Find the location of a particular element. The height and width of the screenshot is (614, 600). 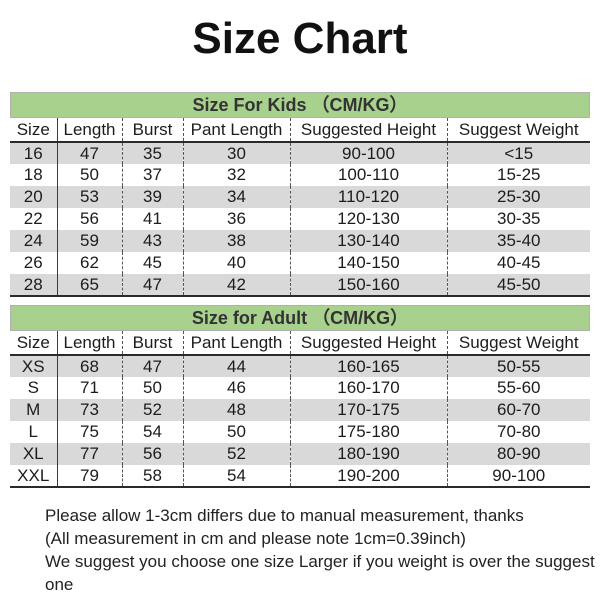

table-cell: 58 is located at coordinates (152, 476).